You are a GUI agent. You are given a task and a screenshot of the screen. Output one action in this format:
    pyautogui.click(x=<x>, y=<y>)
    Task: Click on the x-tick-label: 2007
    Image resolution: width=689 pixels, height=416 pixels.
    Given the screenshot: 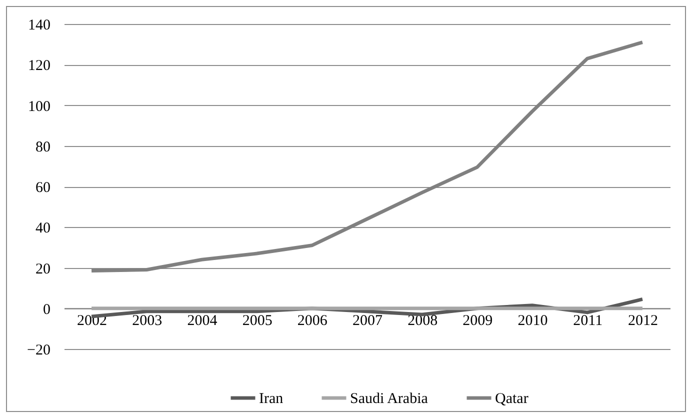 What is the action you would take?
    pyautogui.click(x=367, y=320)
    